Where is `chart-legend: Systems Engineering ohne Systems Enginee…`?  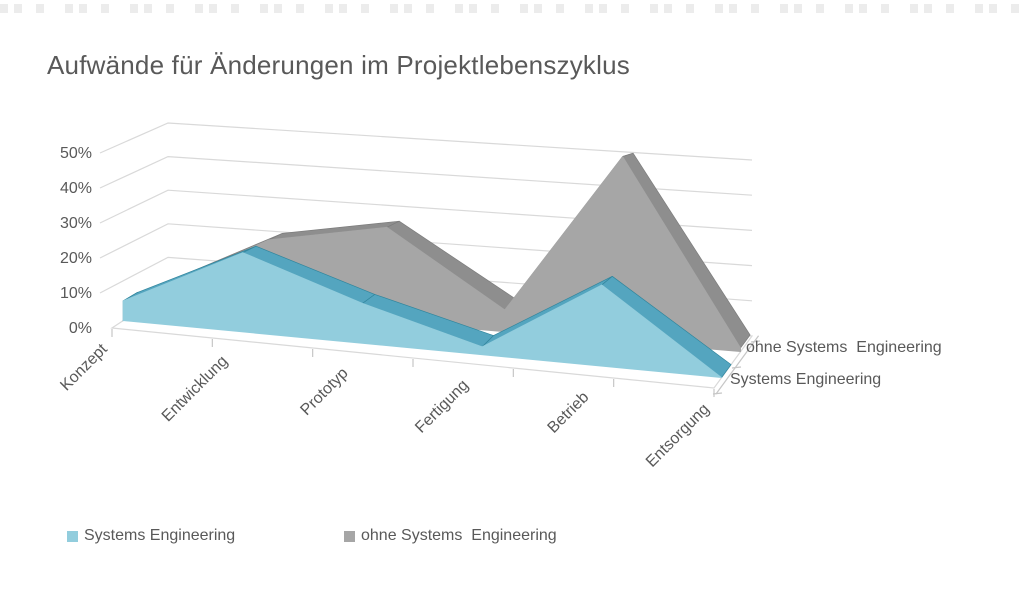
chart-legend: Systems Engineering ohne Systems Enginee… is located at coordinates (512, 536).